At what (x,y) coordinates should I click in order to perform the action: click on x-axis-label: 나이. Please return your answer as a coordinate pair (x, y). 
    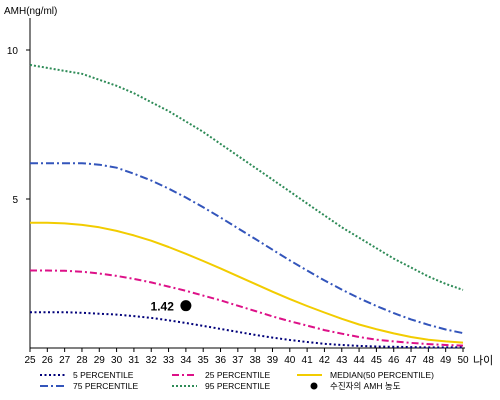
    Looking at the image, I should click on (483, 360).